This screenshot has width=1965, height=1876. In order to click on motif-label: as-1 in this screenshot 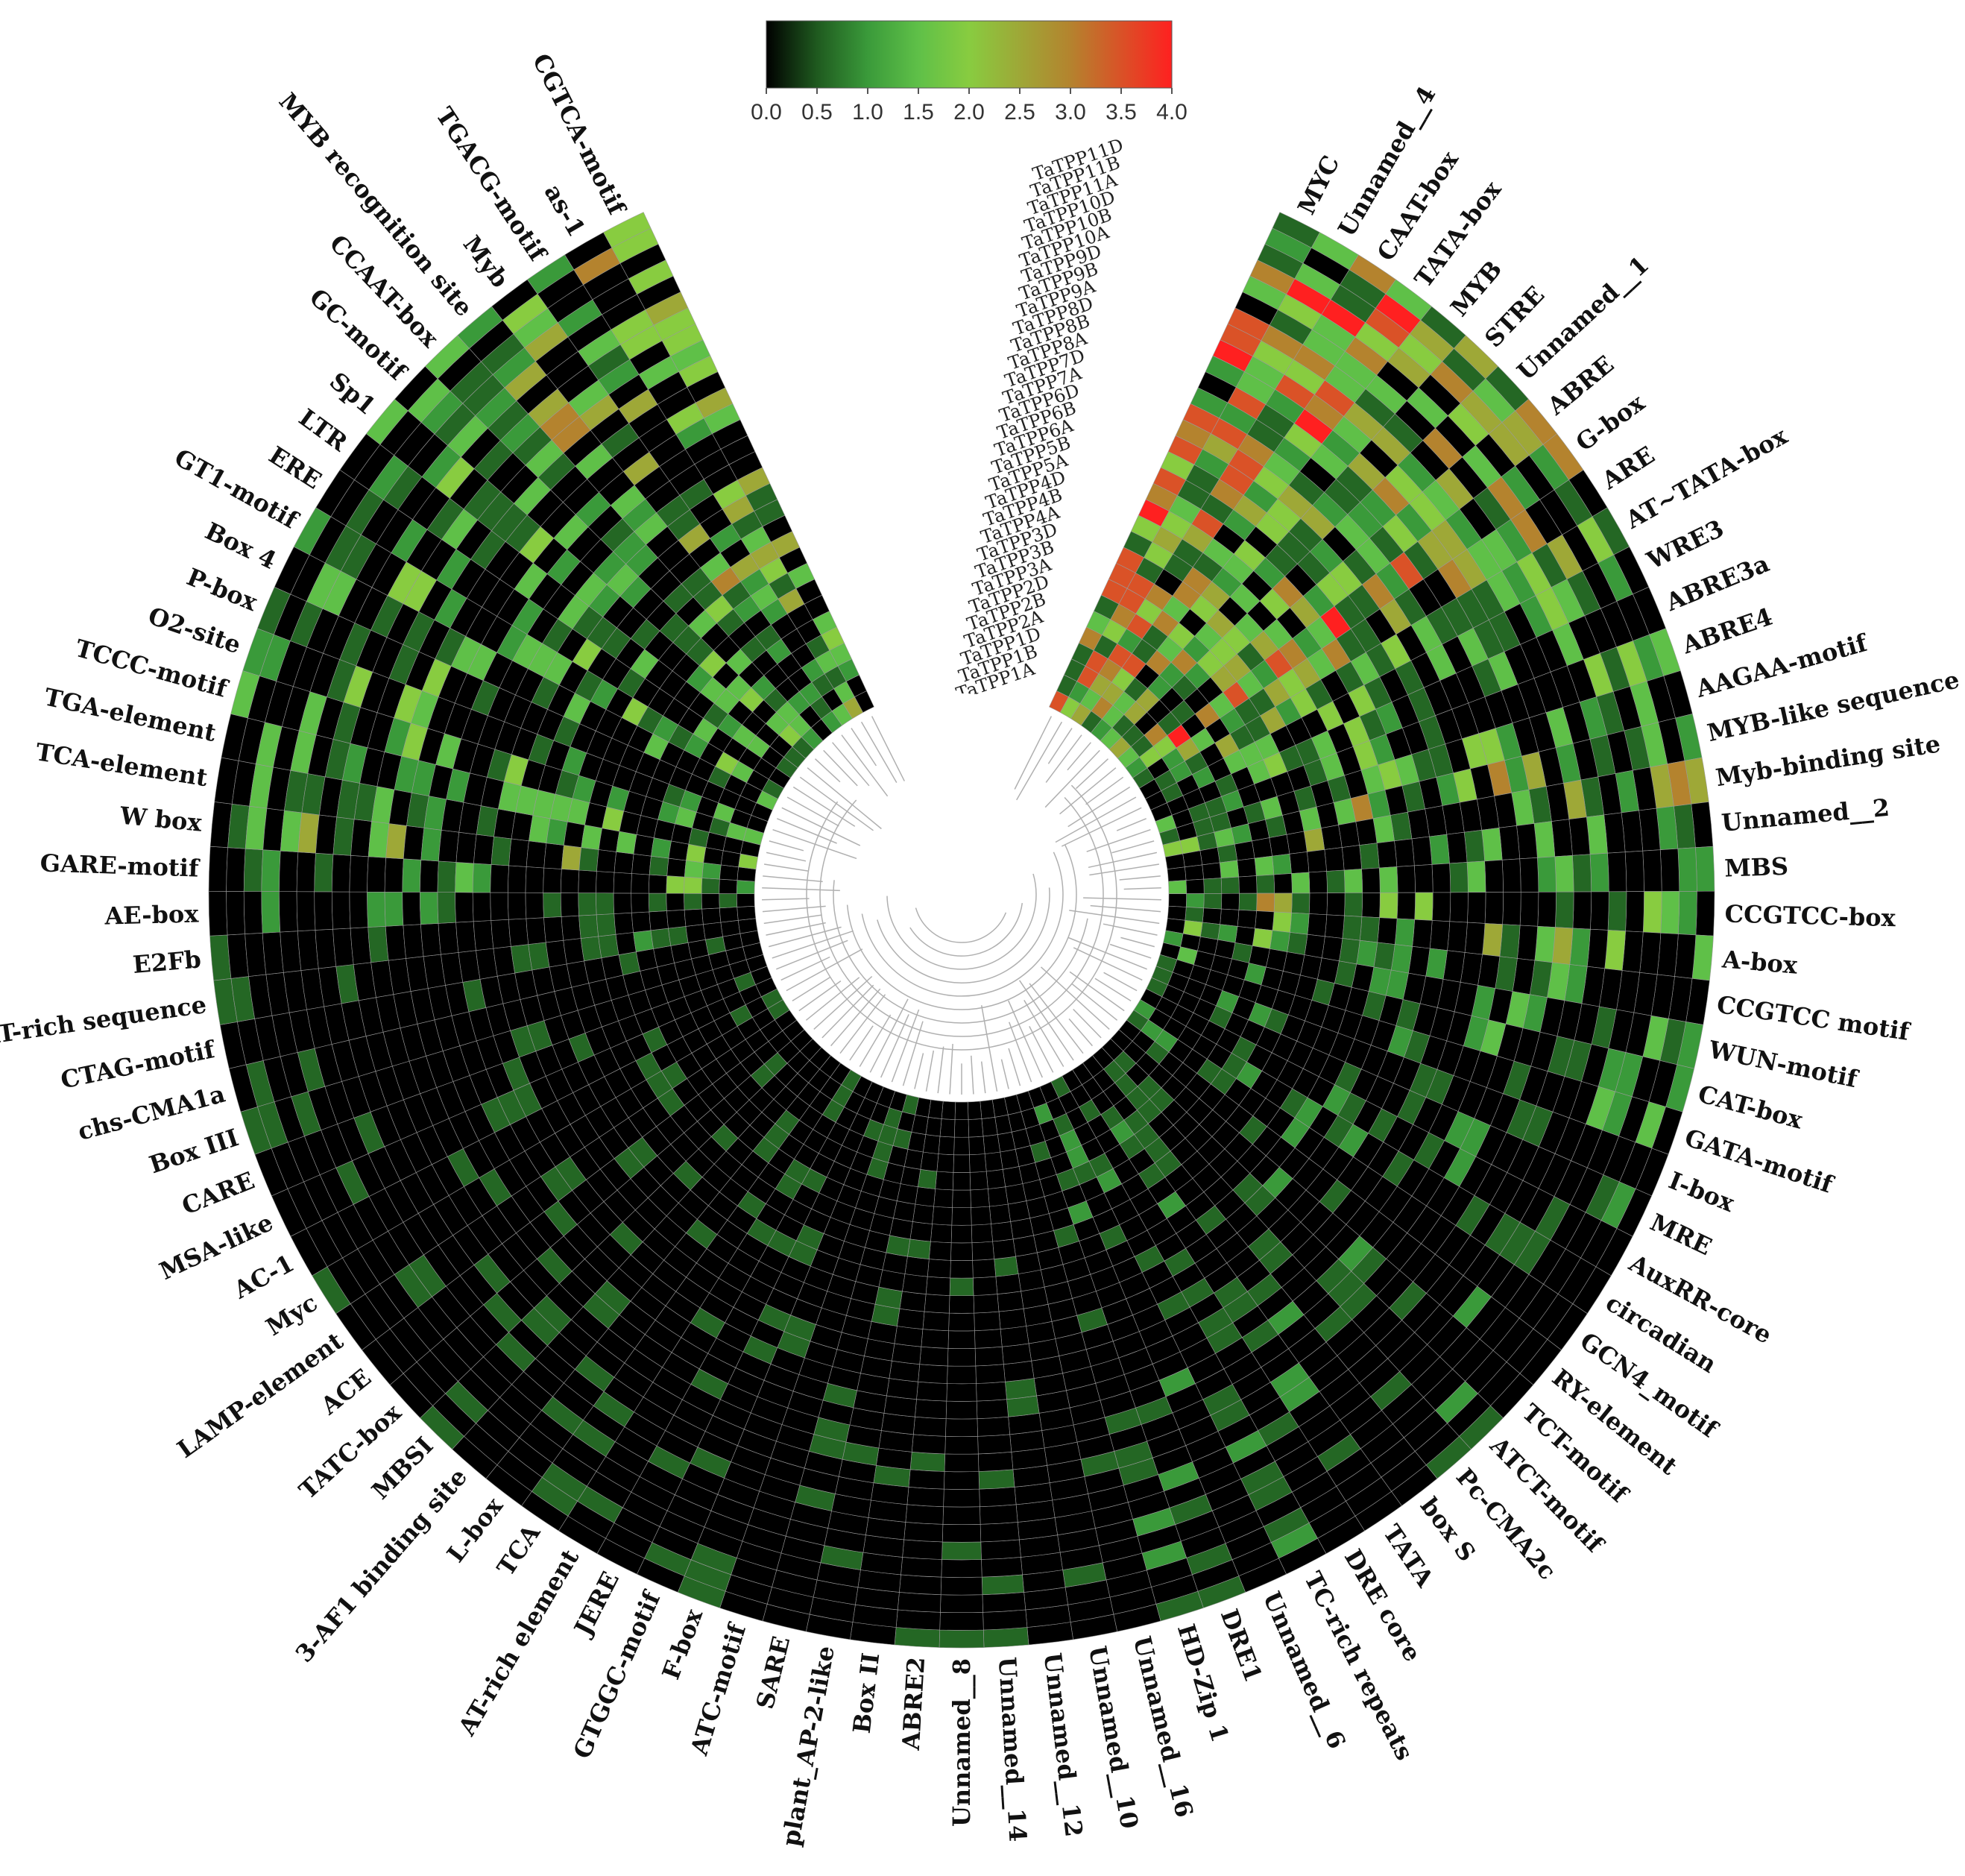, I will do `click(565, 210)`.